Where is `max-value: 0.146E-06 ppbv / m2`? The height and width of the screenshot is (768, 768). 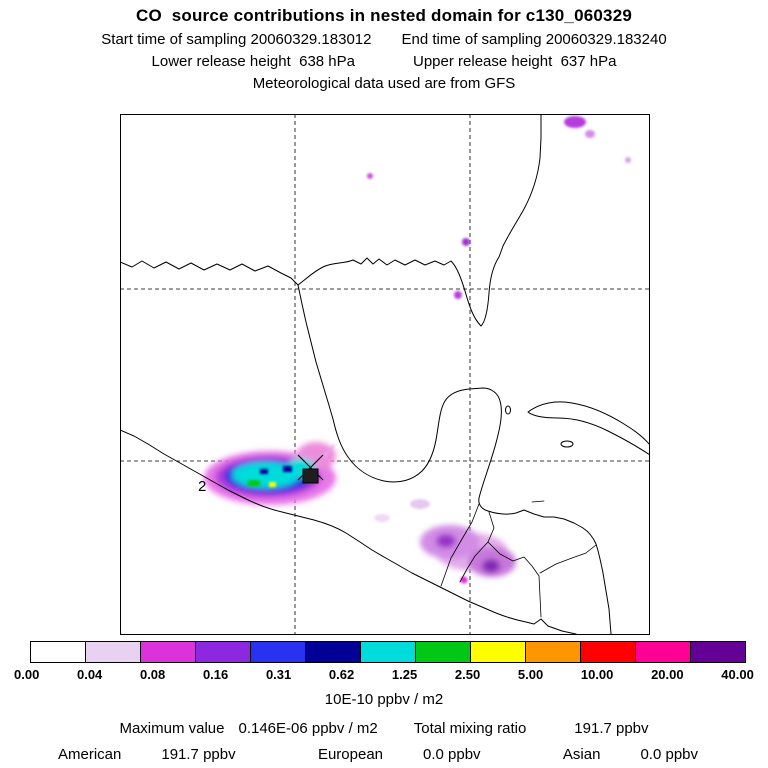 max-value: 0.146E-06 ppbv / m2 is located at coordinates (308, 728).